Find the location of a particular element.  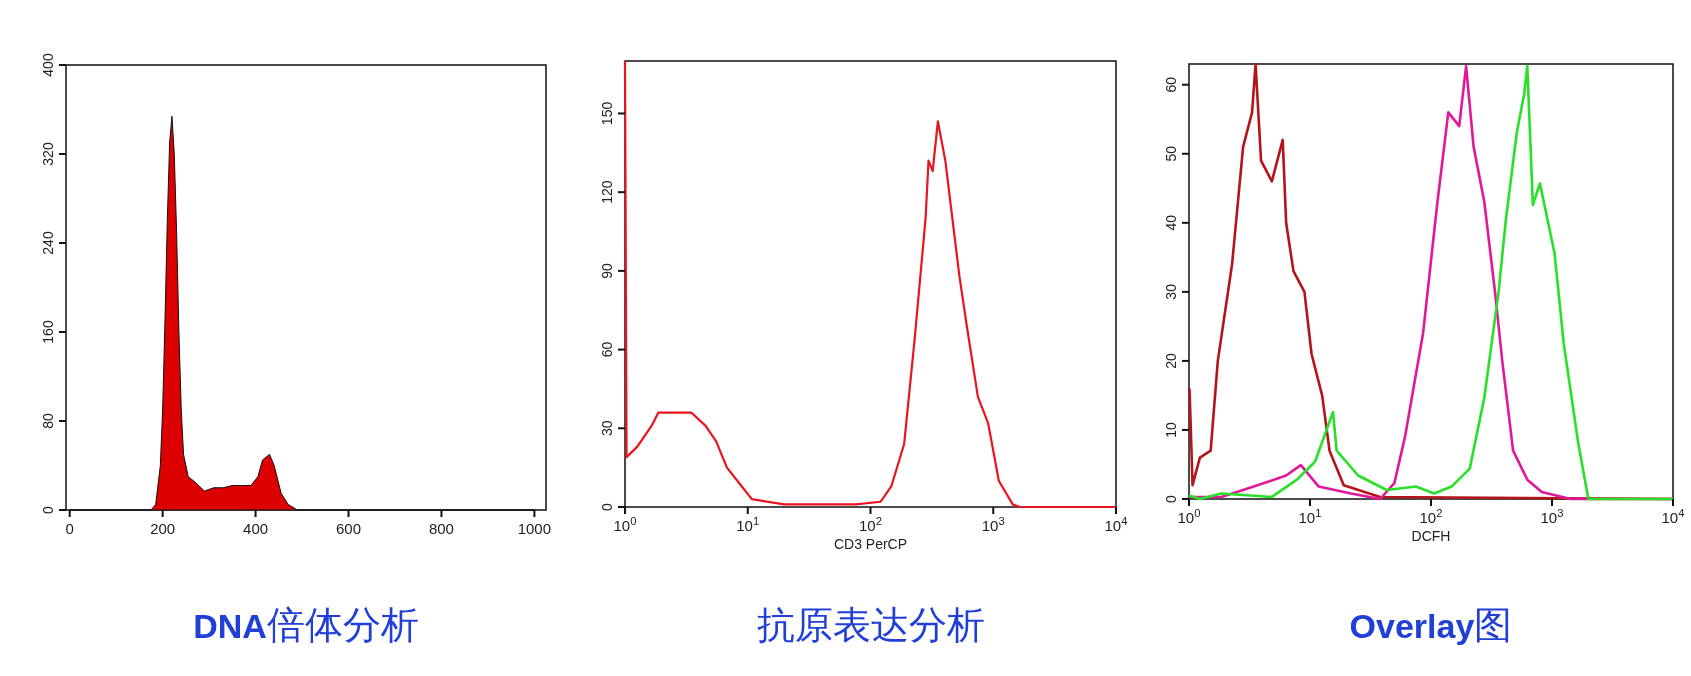

x-axis-title: DCFH is located at coordinates (1431, 536).